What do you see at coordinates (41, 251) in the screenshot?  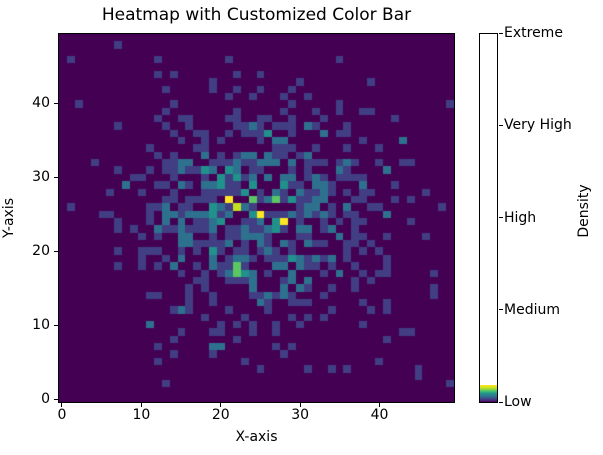 I see `y-tick-label: 20` at bounding box center [41, 251].